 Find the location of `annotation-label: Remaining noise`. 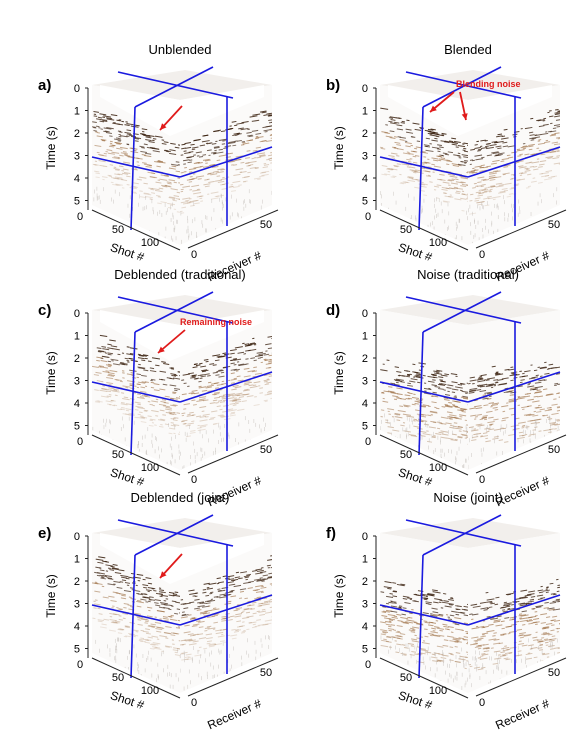

annotation-label: Remaining noise is located at coordinates (216, 322).